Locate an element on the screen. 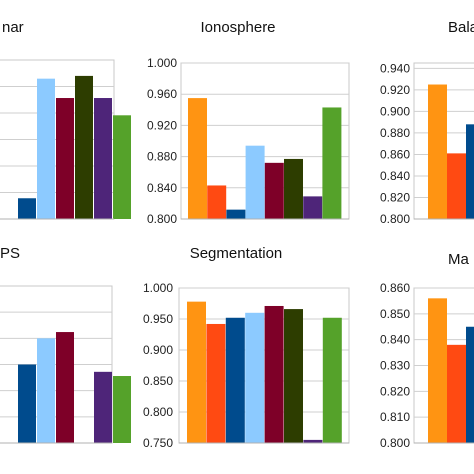 This screenshot has height=474, width=474. y-tick-label-balance: 0.860 is located at coordinates (395, 154).